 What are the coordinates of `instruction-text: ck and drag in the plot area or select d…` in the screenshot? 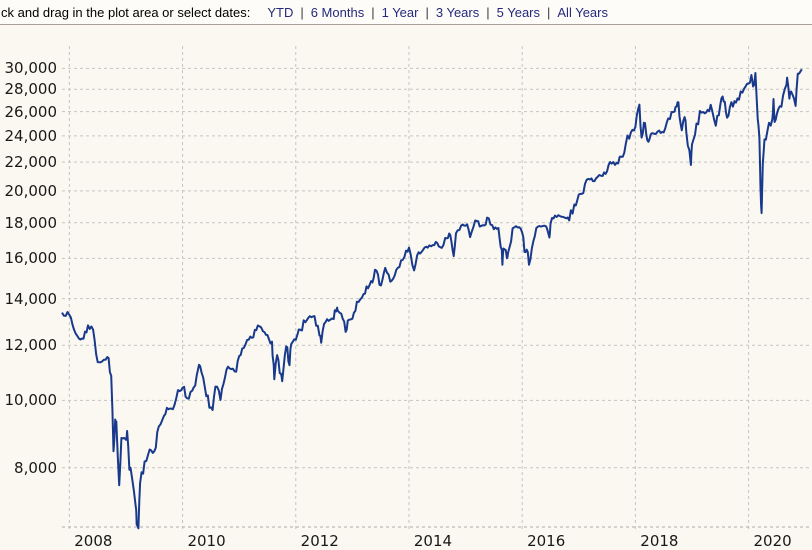 It's located at (126, 12).